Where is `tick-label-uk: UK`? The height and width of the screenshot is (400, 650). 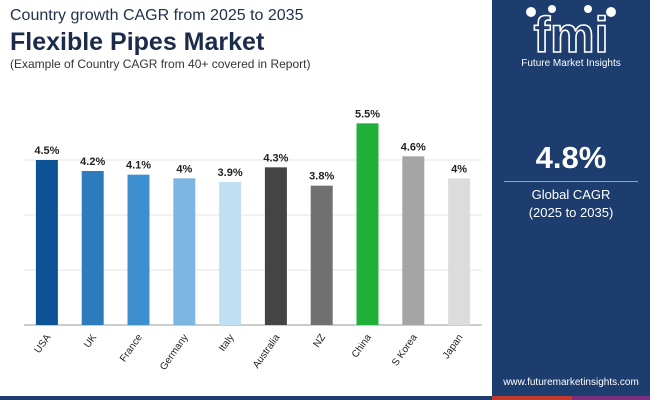
tick-label-uk: UK is located at coordinates (90, 341).